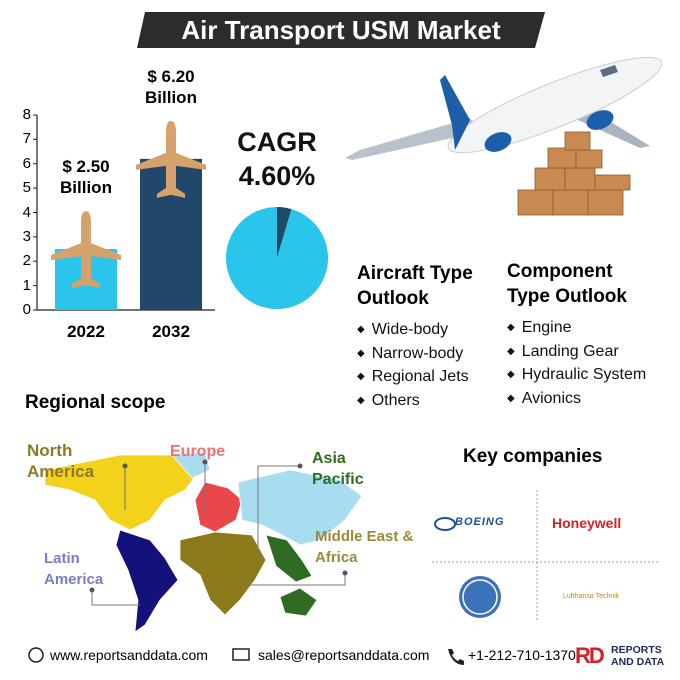 The height and width of the screenshot is (680, 680). What do you see at coordinates (364, 547) in the screenshot?
I see `region-label: Middle East & Africa` at bounding box center [364, 547].